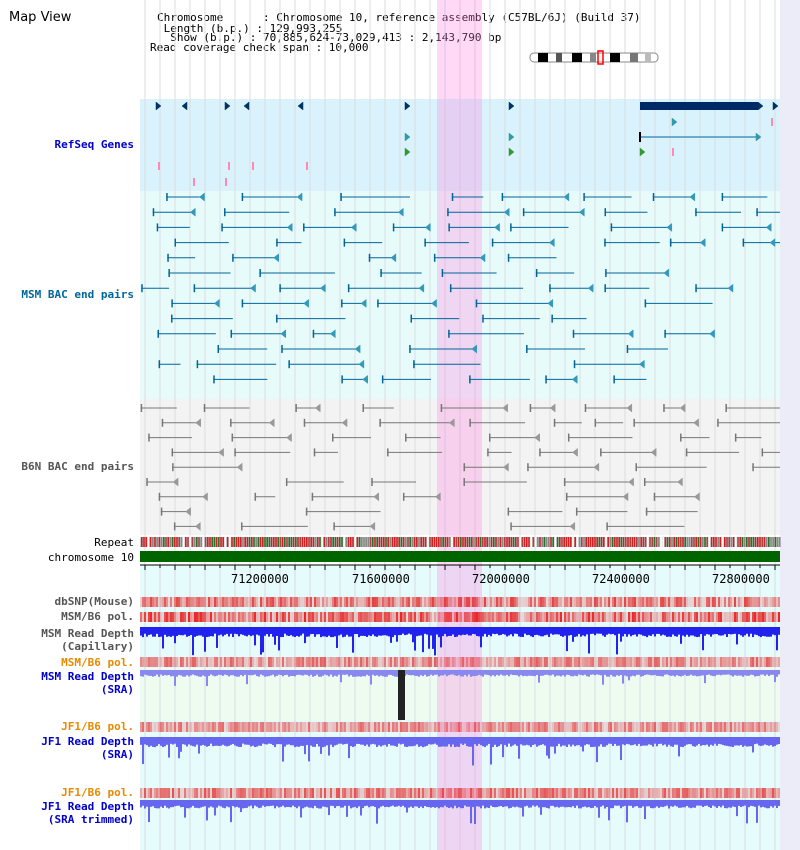  What do you see at coordinates (97, 616) in the screenshot?
I see `msm-b6-pol-label-1: MSM/B6 pol.` at bounding box center [97, 616].